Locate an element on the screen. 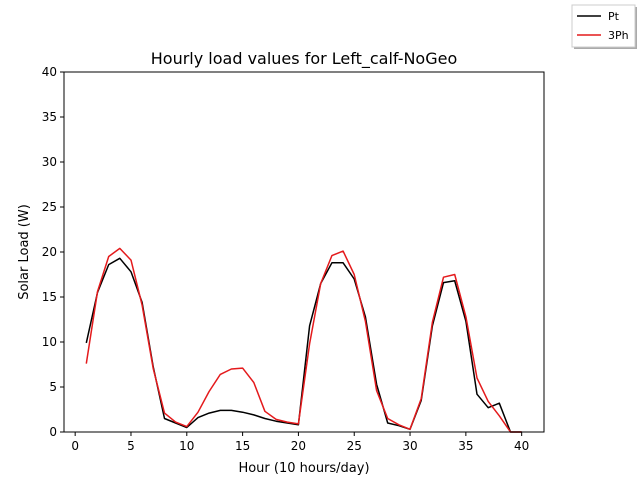  y-tick-label: 0 is located at coordinates (53, 432).